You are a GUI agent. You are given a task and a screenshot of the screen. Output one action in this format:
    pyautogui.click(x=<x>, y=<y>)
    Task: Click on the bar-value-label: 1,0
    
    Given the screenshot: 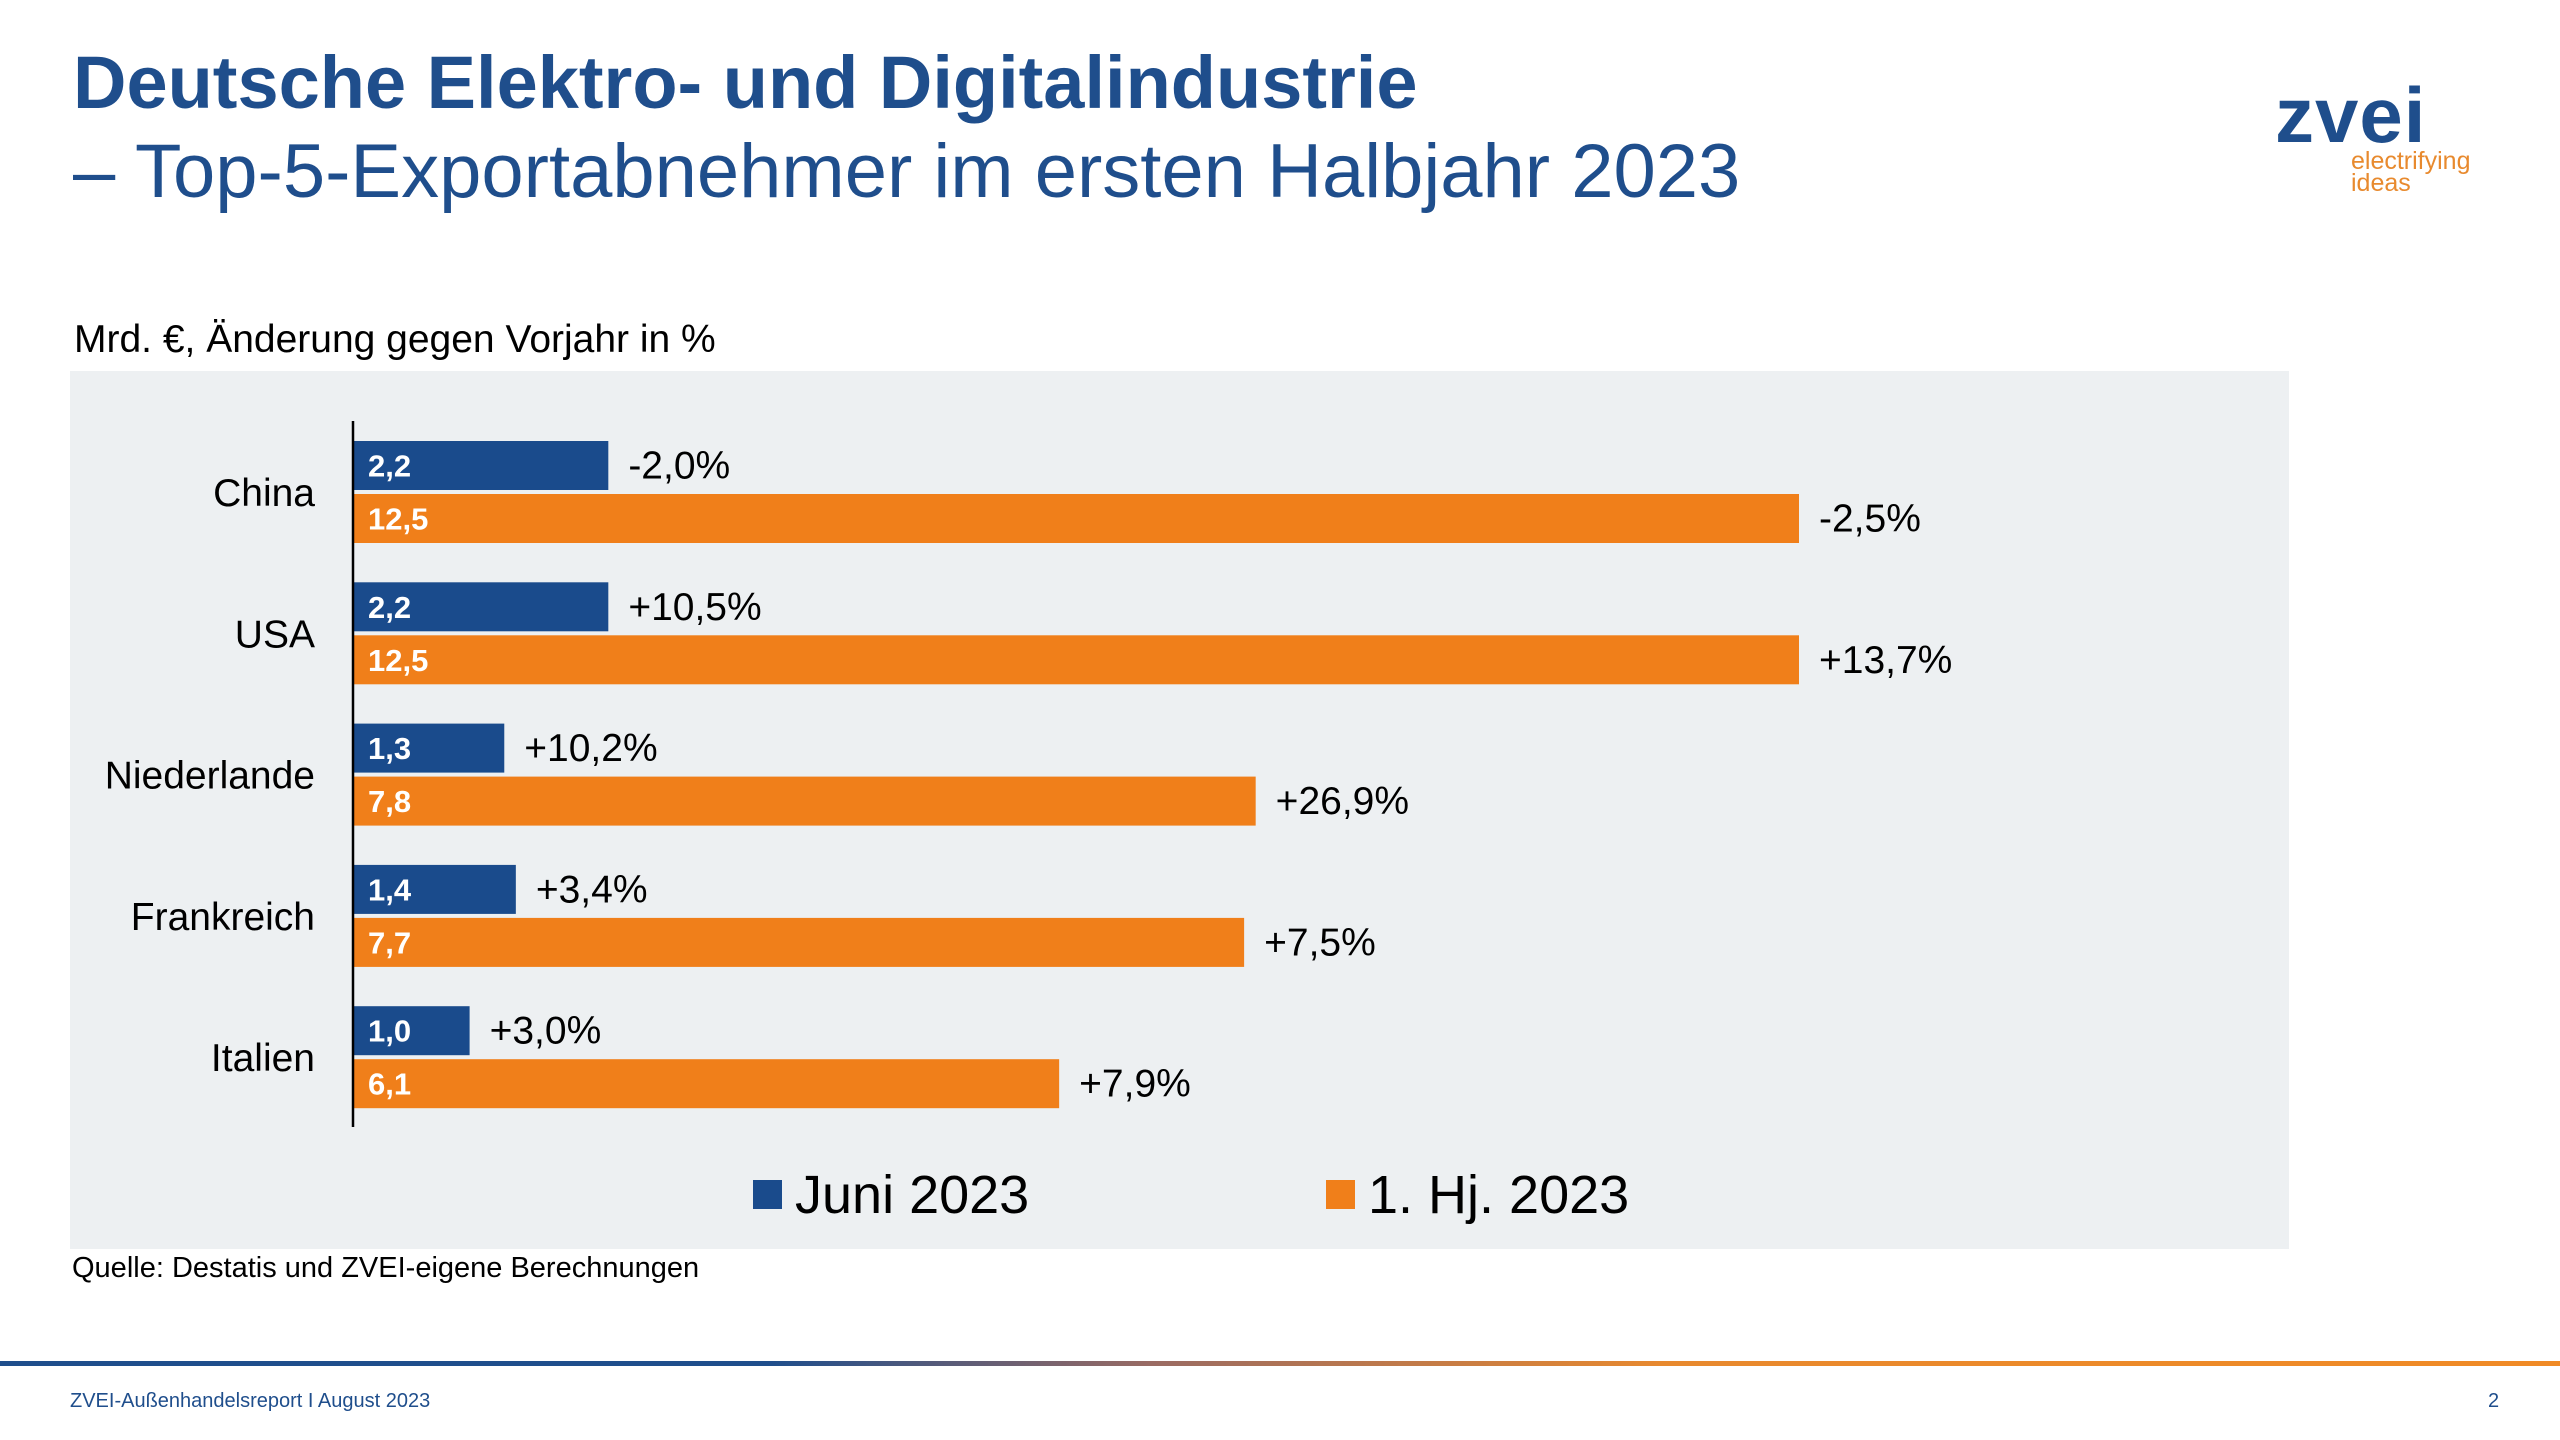 What is the action you would take?
    pyautogui.click(x=389, y=1031)
    